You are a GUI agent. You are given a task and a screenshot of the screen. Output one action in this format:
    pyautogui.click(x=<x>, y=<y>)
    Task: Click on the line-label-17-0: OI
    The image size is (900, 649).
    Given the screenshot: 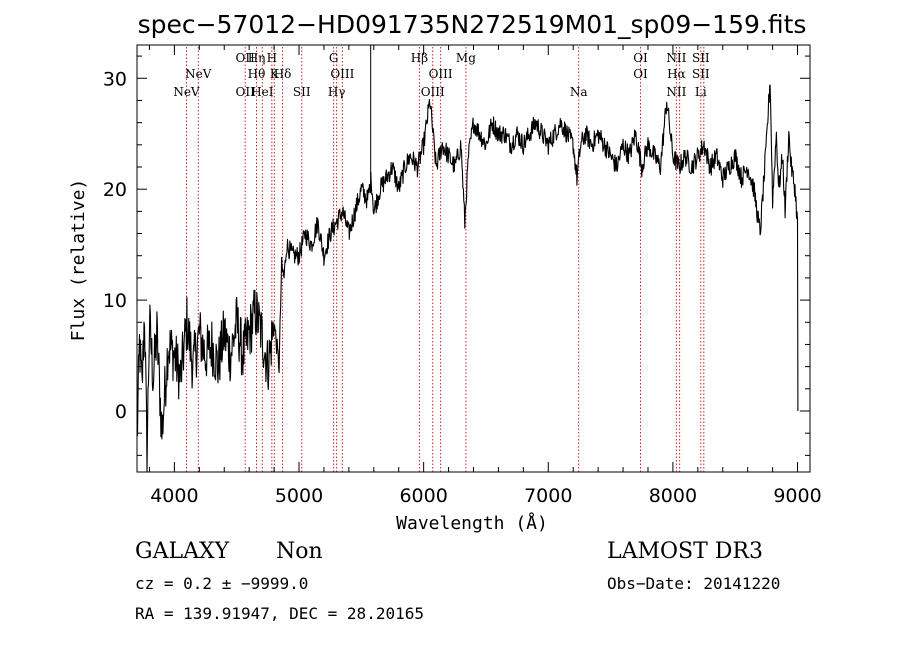 What is the action you would take?
    pyautogui.click(x=640, y=58)
    